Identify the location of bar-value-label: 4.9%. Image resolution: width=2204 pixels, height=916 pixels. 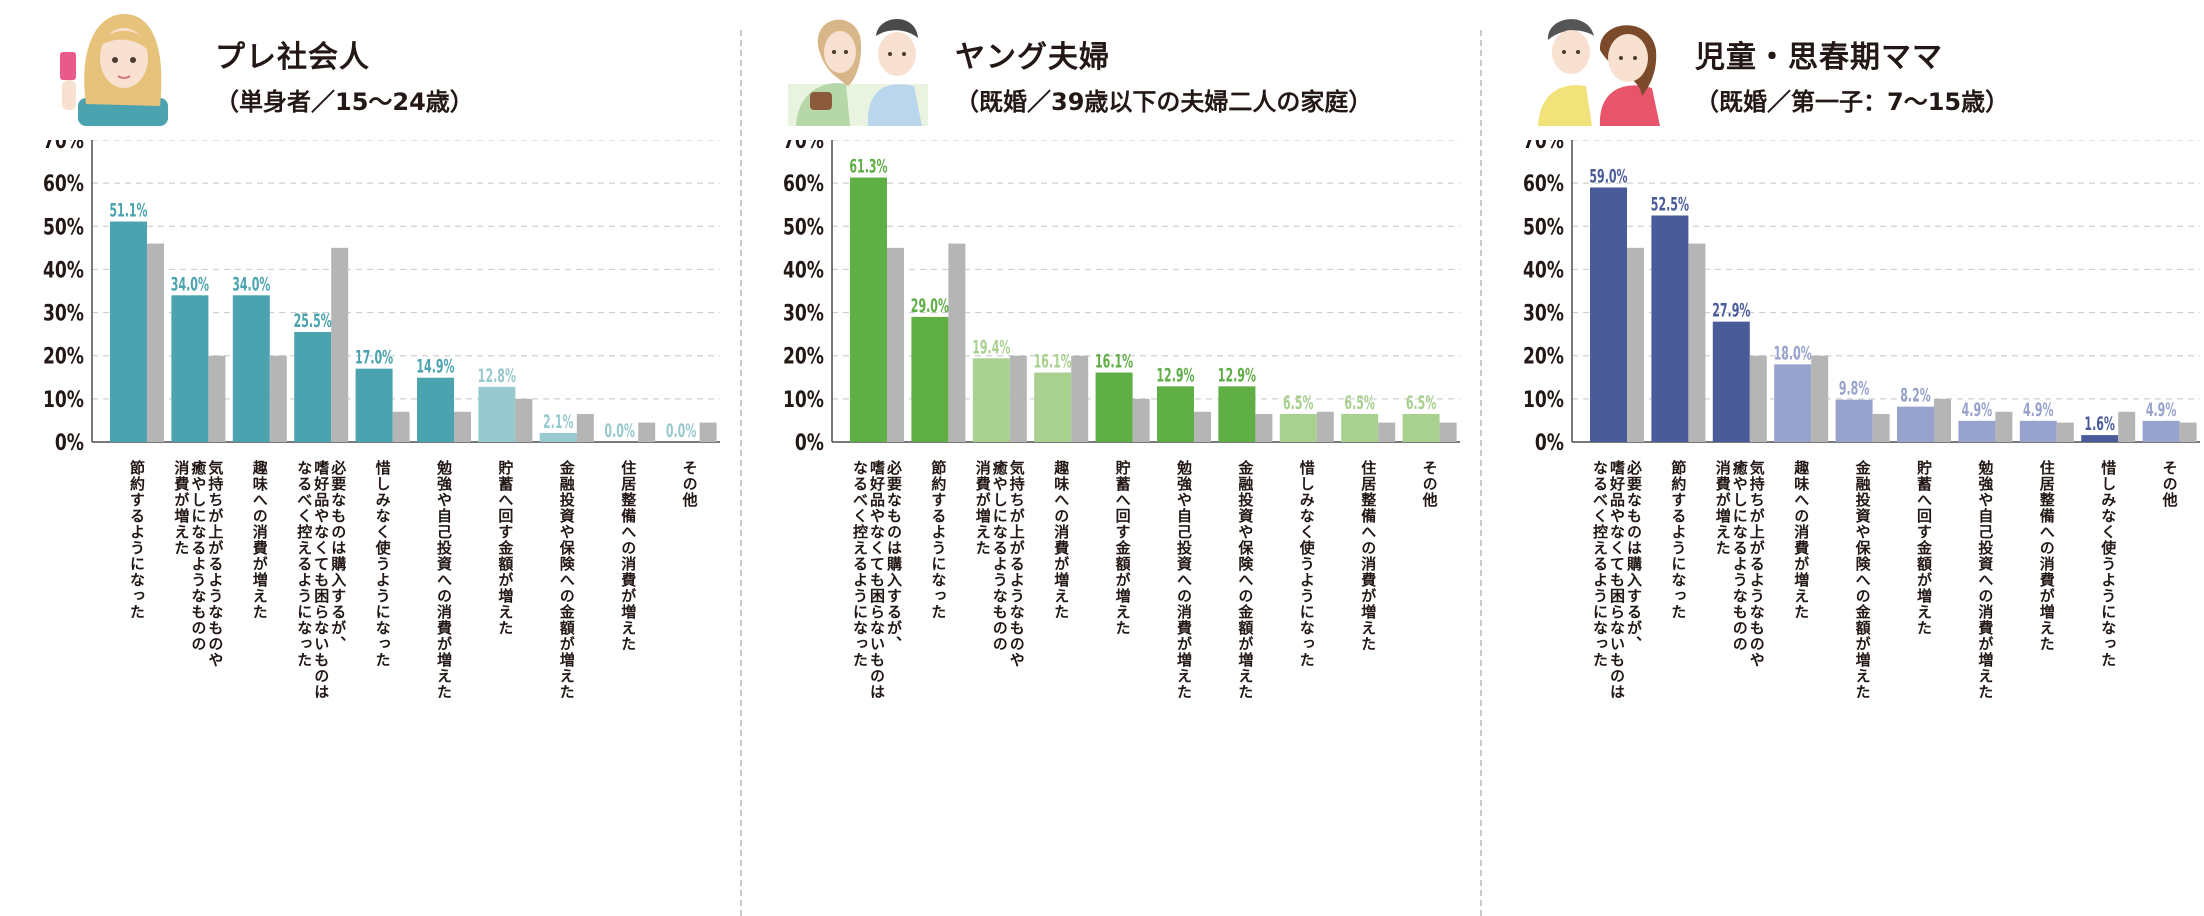
(2161, 410).